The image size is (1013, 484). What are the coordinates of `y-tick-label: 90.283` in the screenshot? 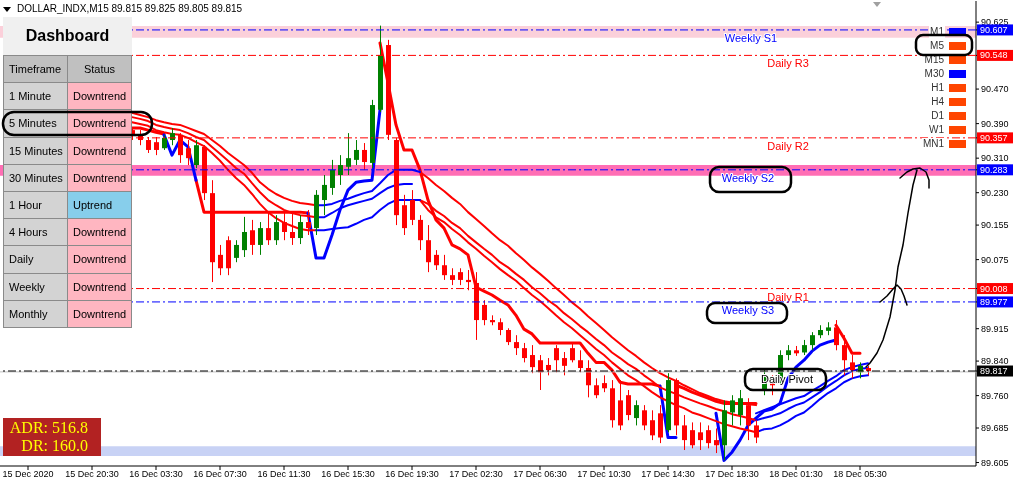 It's located at (994, 169).